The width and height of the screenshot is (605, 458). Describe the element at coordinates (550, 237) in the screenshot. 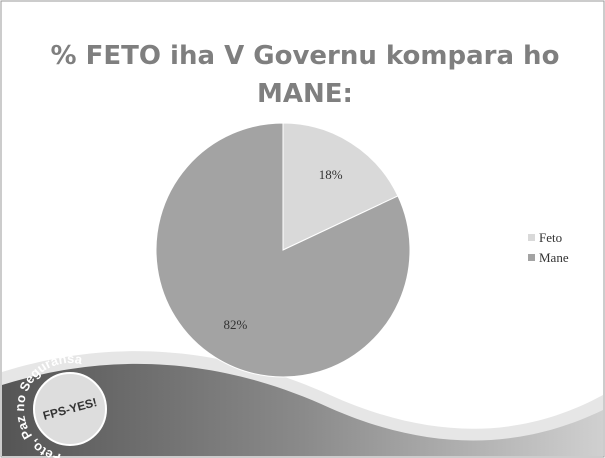

I see `legend-label: Feto` at that location.